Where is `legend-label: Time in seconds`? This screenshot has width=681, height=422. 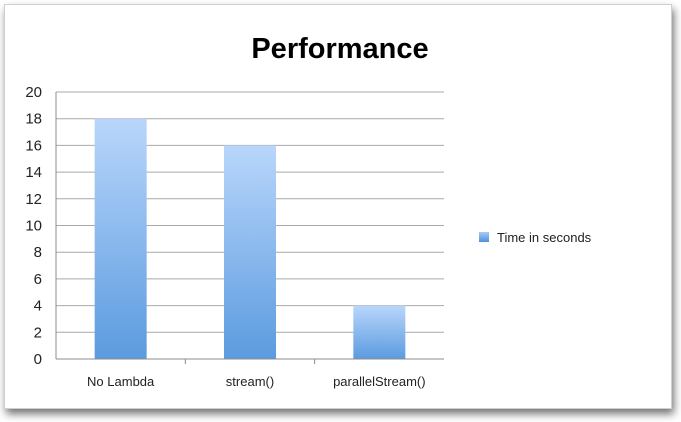 legend-label: Time in seconds is located at coordinates (544, 237).